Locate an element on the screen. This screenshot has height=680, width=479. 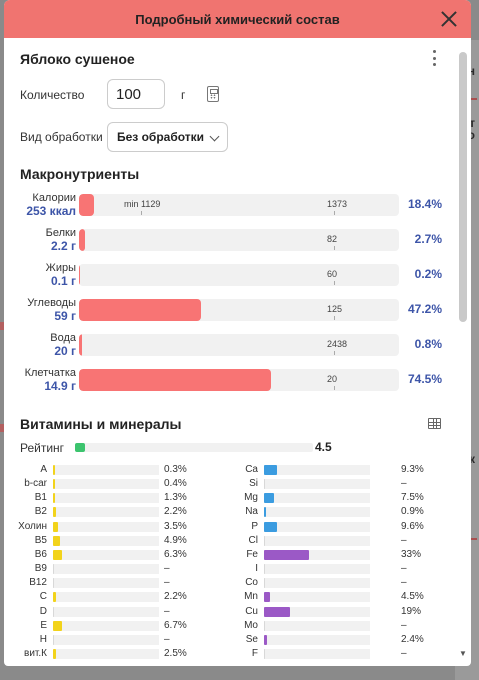
nutrient-percent: 6.3% is located at coordinates (175, 554).